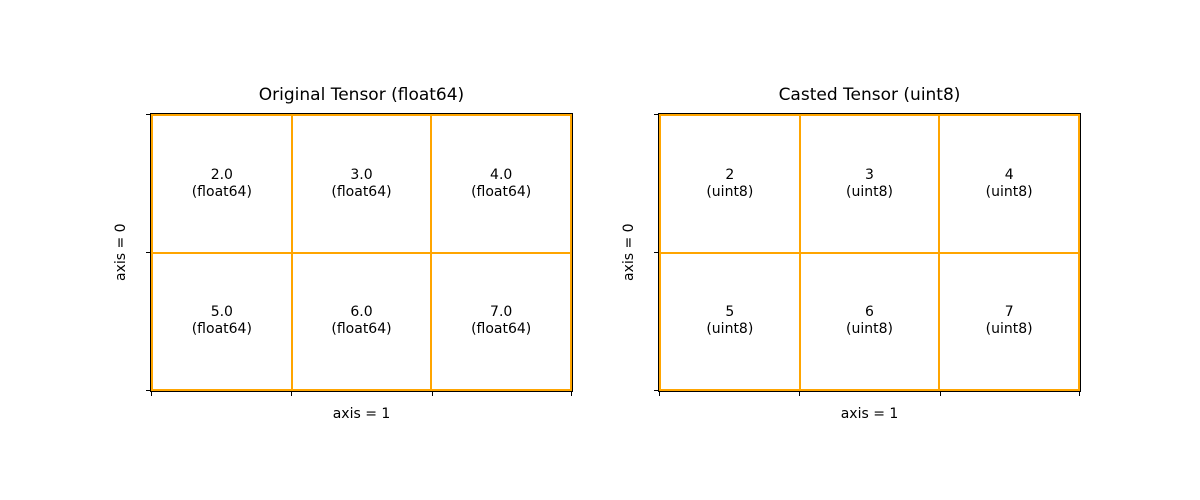 The width and height of the screenshot is (1200, 500). I want to click on cell-value: 6, so click(869, 312).